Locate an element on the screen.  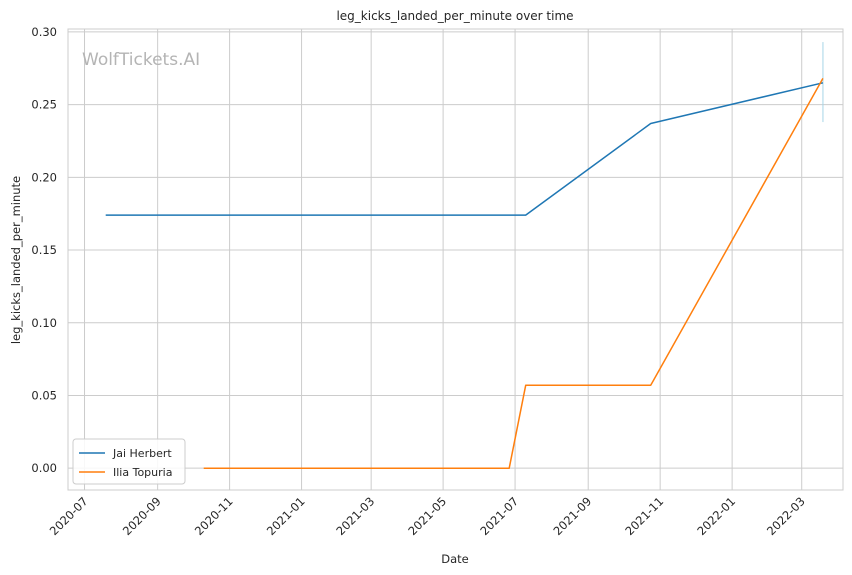
y-tick-label: 0.20 is located at coordinates (44, 177).